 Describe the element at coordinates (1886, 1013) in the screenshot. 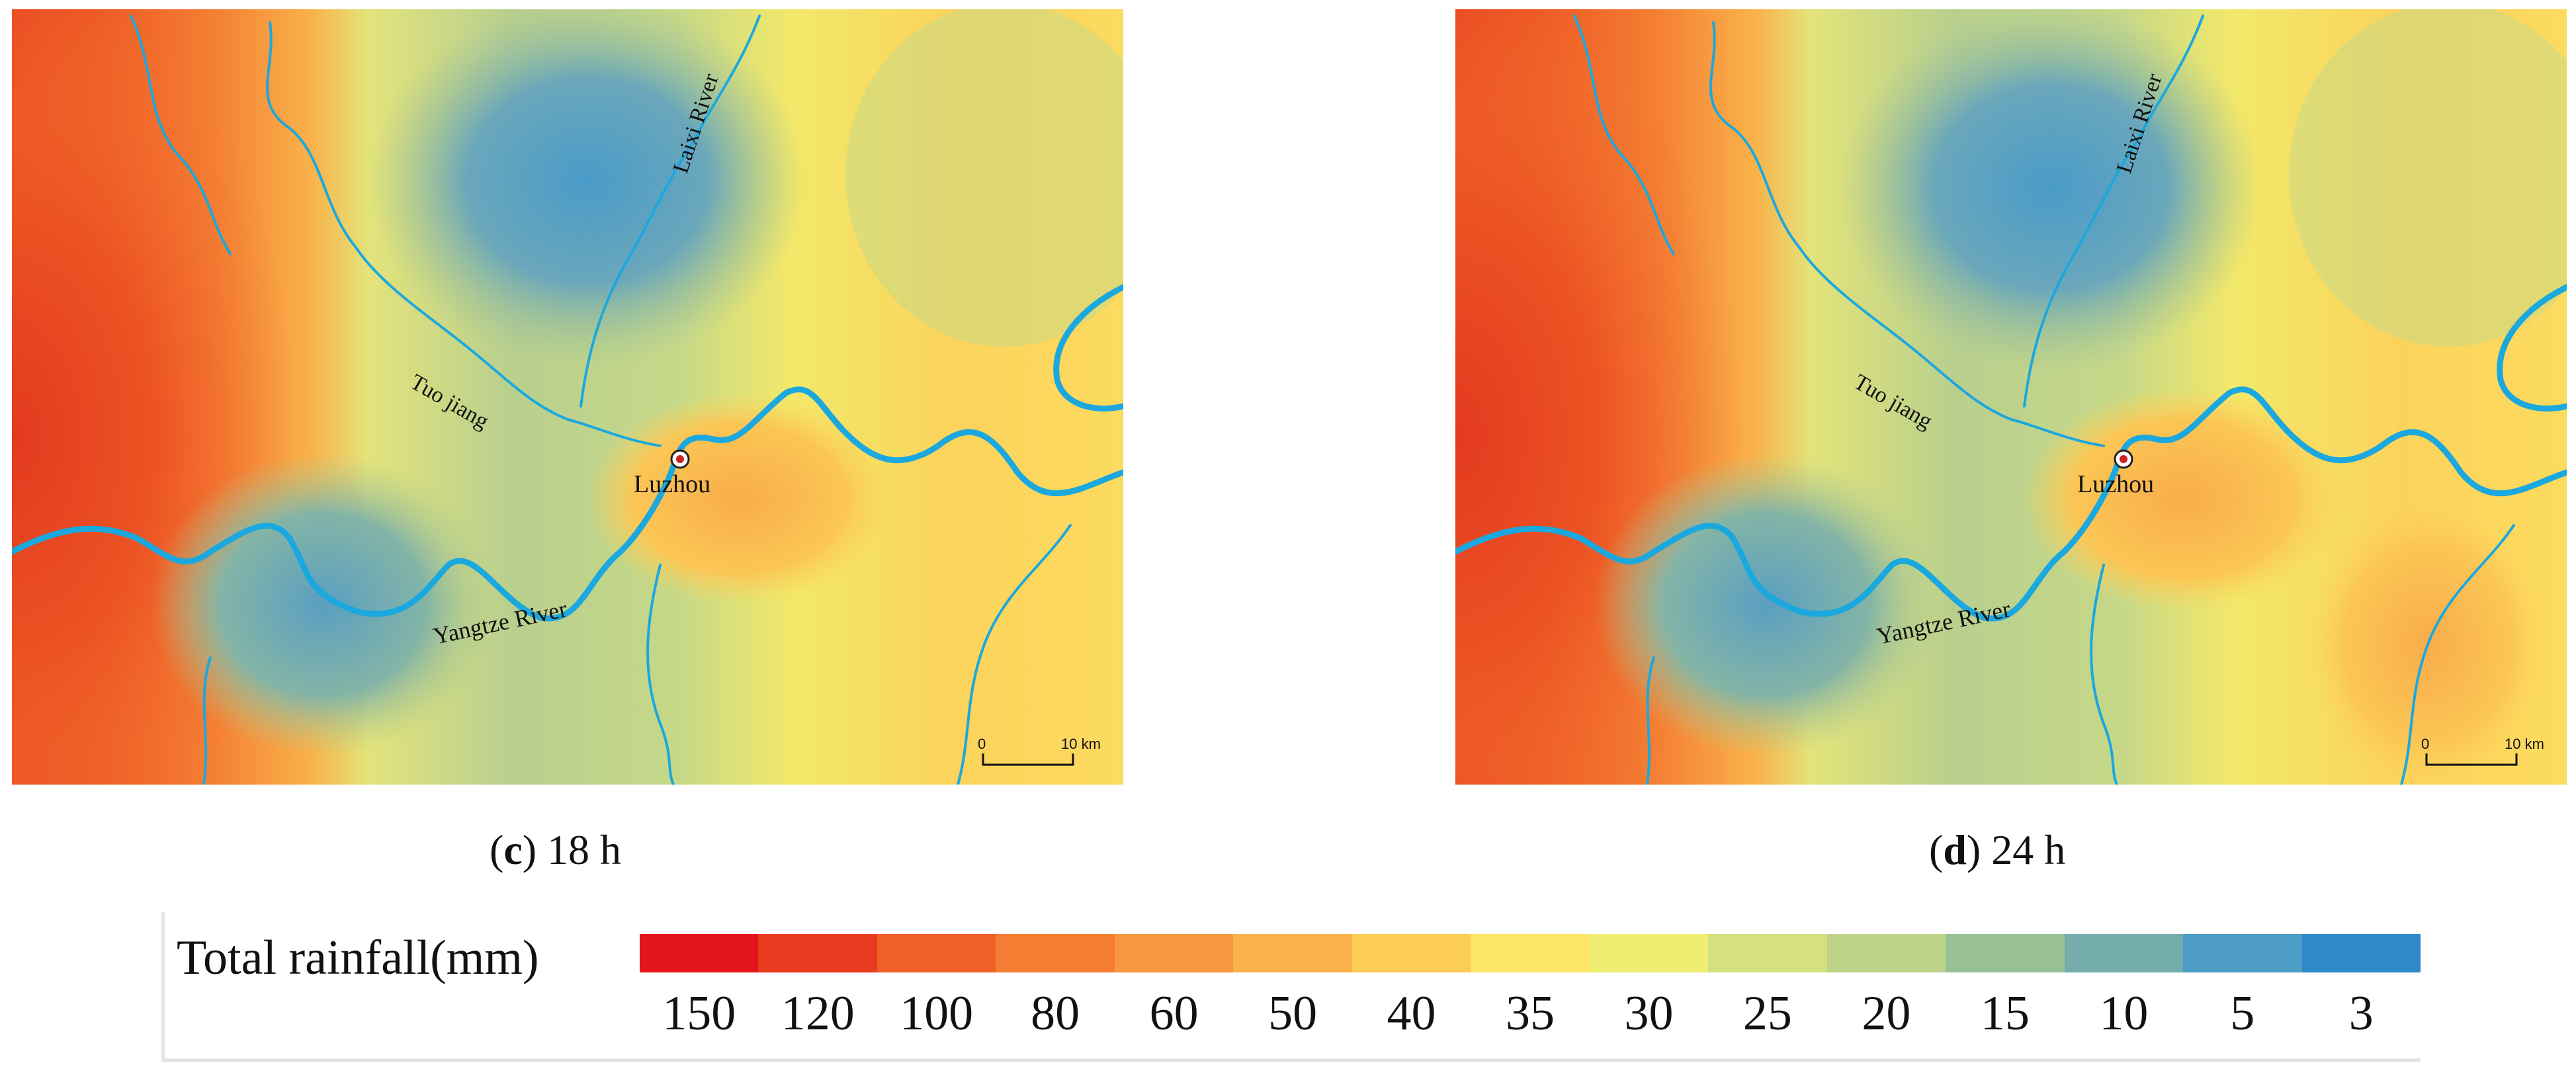

I see `legend-tick-label: 20` at that location.